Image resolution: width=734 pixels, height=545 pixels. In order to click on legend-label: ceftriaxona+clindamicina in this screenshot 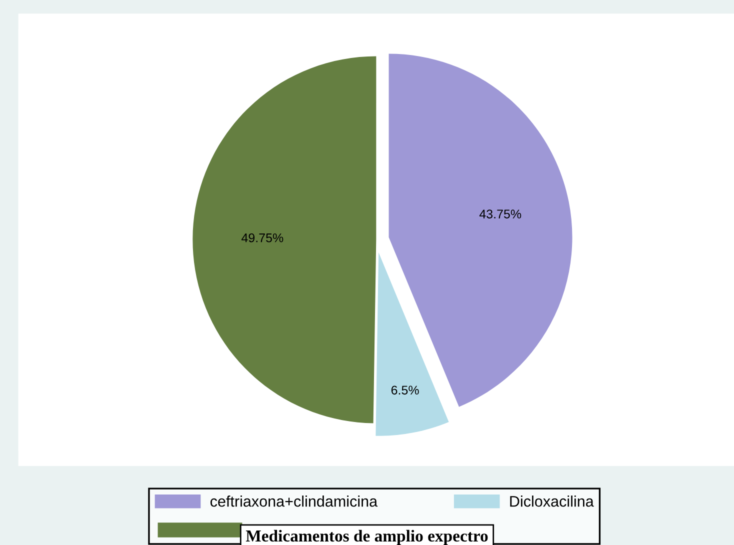, I will do `click(294, 501)`.